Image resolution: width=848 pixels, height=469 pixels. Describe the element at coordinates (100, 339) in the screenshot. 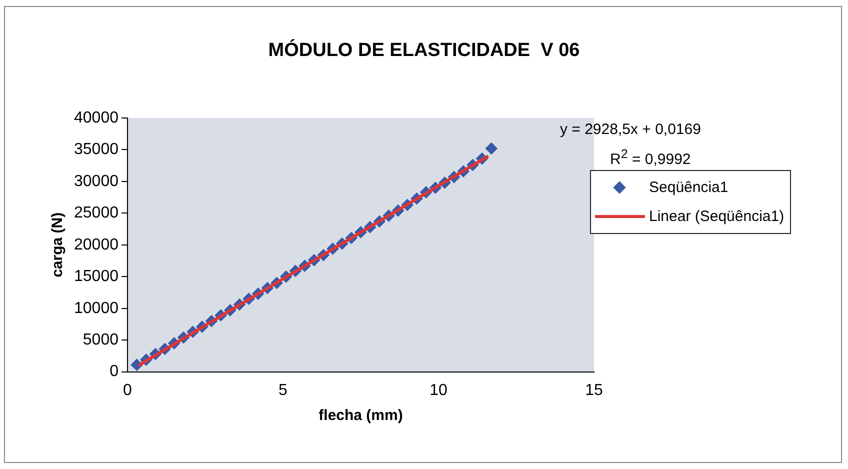

I see `y-tick-label: 5000` at that location.